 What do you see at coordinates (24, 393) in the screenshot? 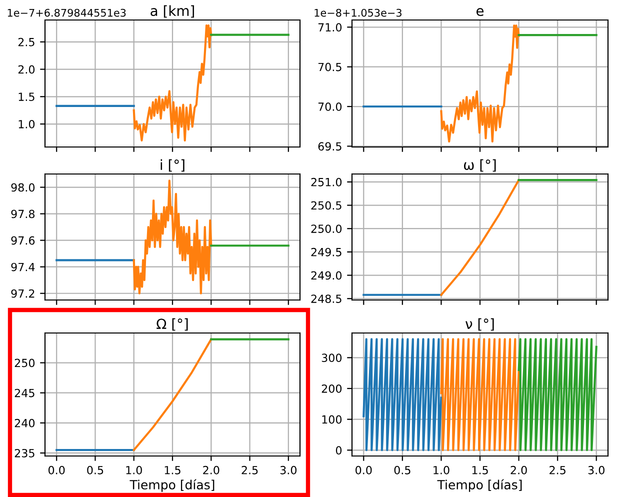
I see `y-tick-label: 245` at bounding box center [24, 393].